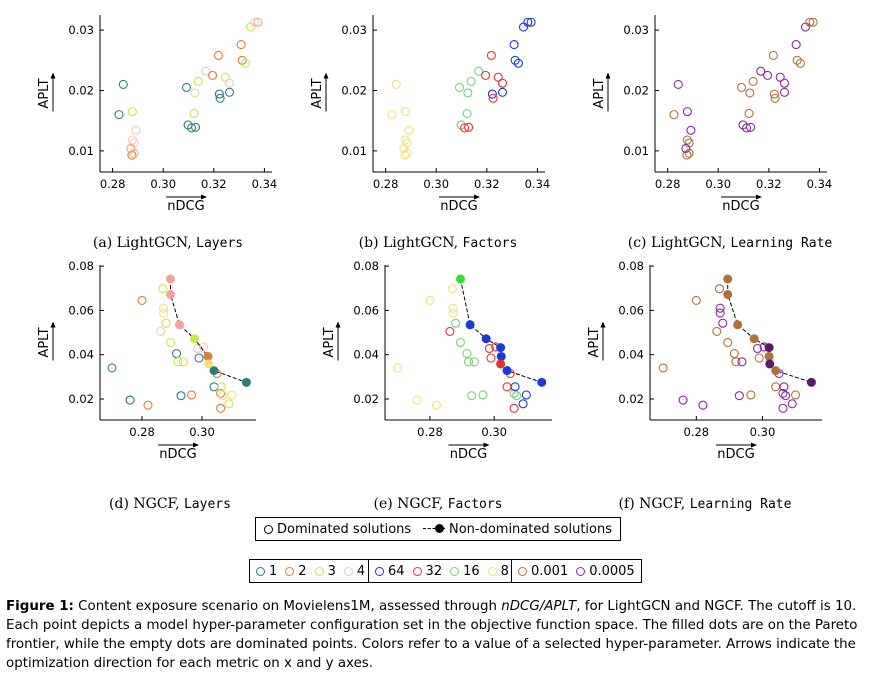 The height and width of the screenshot is (677, 877). What do you see at coordinates (337, 529) in the screenshot?
I see `legend-dominated: Dominated solutions` at bounding box center [337, 529].